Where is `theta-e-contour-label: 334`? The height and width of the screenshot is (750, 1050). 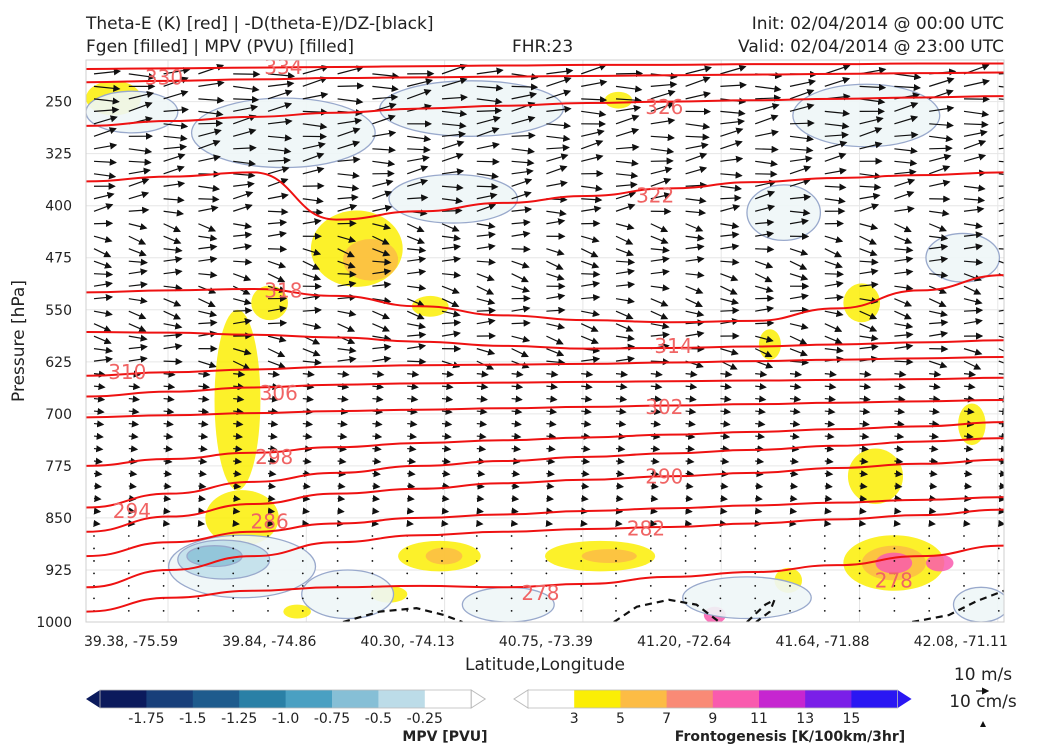 theta-e-contour-label: 334 is located at coordinates (283, 67).